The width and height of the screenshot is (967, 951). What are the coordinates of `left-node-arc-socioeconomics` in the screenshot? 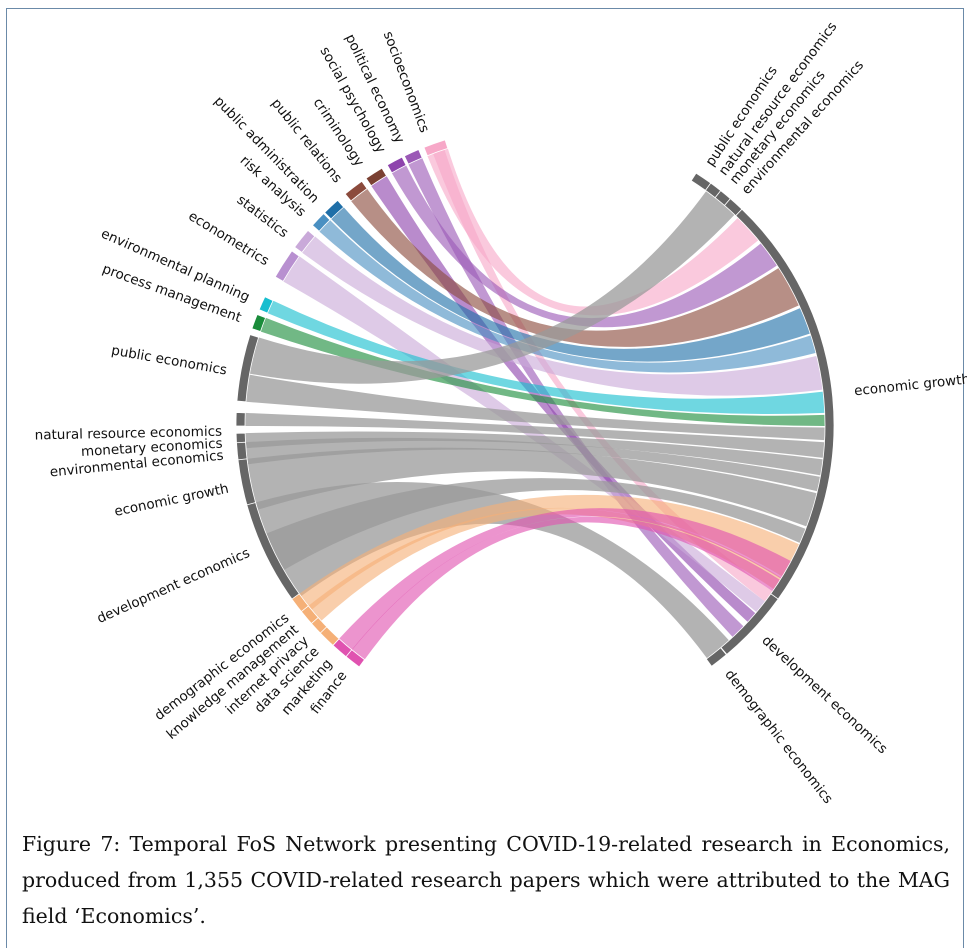 It's located at (436, 148).